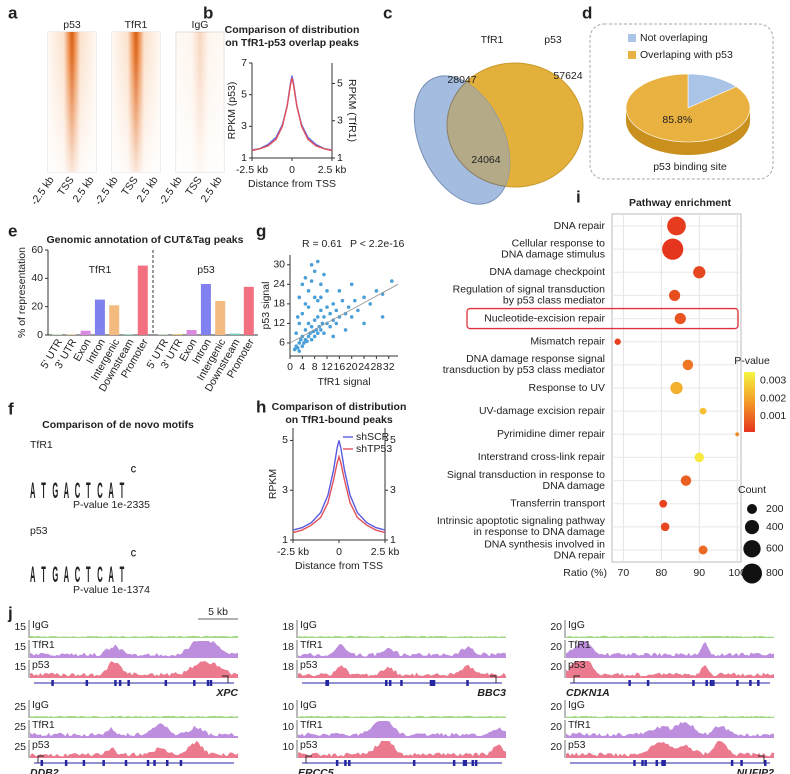 This screenshot has height=774, width=790. Describe the element at coordinates (624, 573) in the screenshot. I see `x-tick-label: 70` at that location.